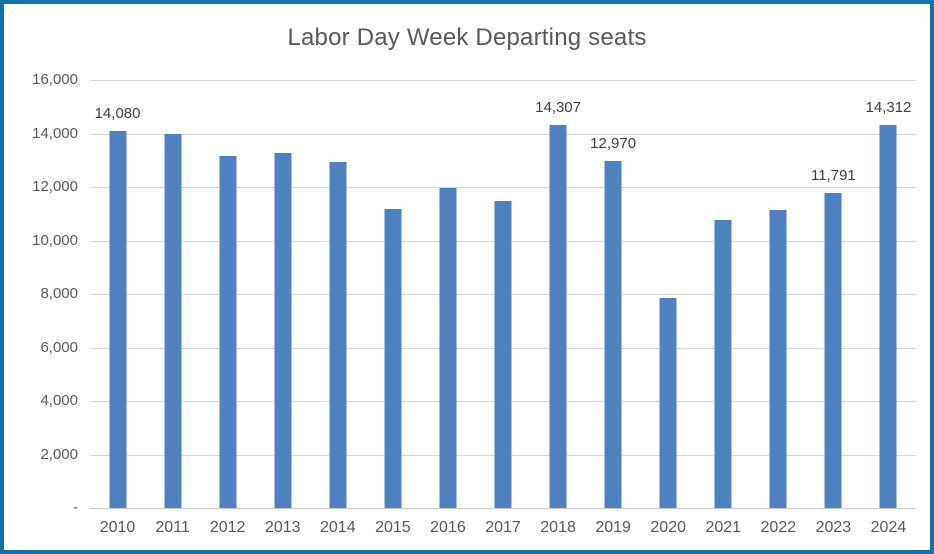 The width and height of the screenshot is (934, 554). What do you see at coordinates (55, 186) in the screenshot?
I see `y-axis-tick-label: 12,000` at bounding box center [55, 186].